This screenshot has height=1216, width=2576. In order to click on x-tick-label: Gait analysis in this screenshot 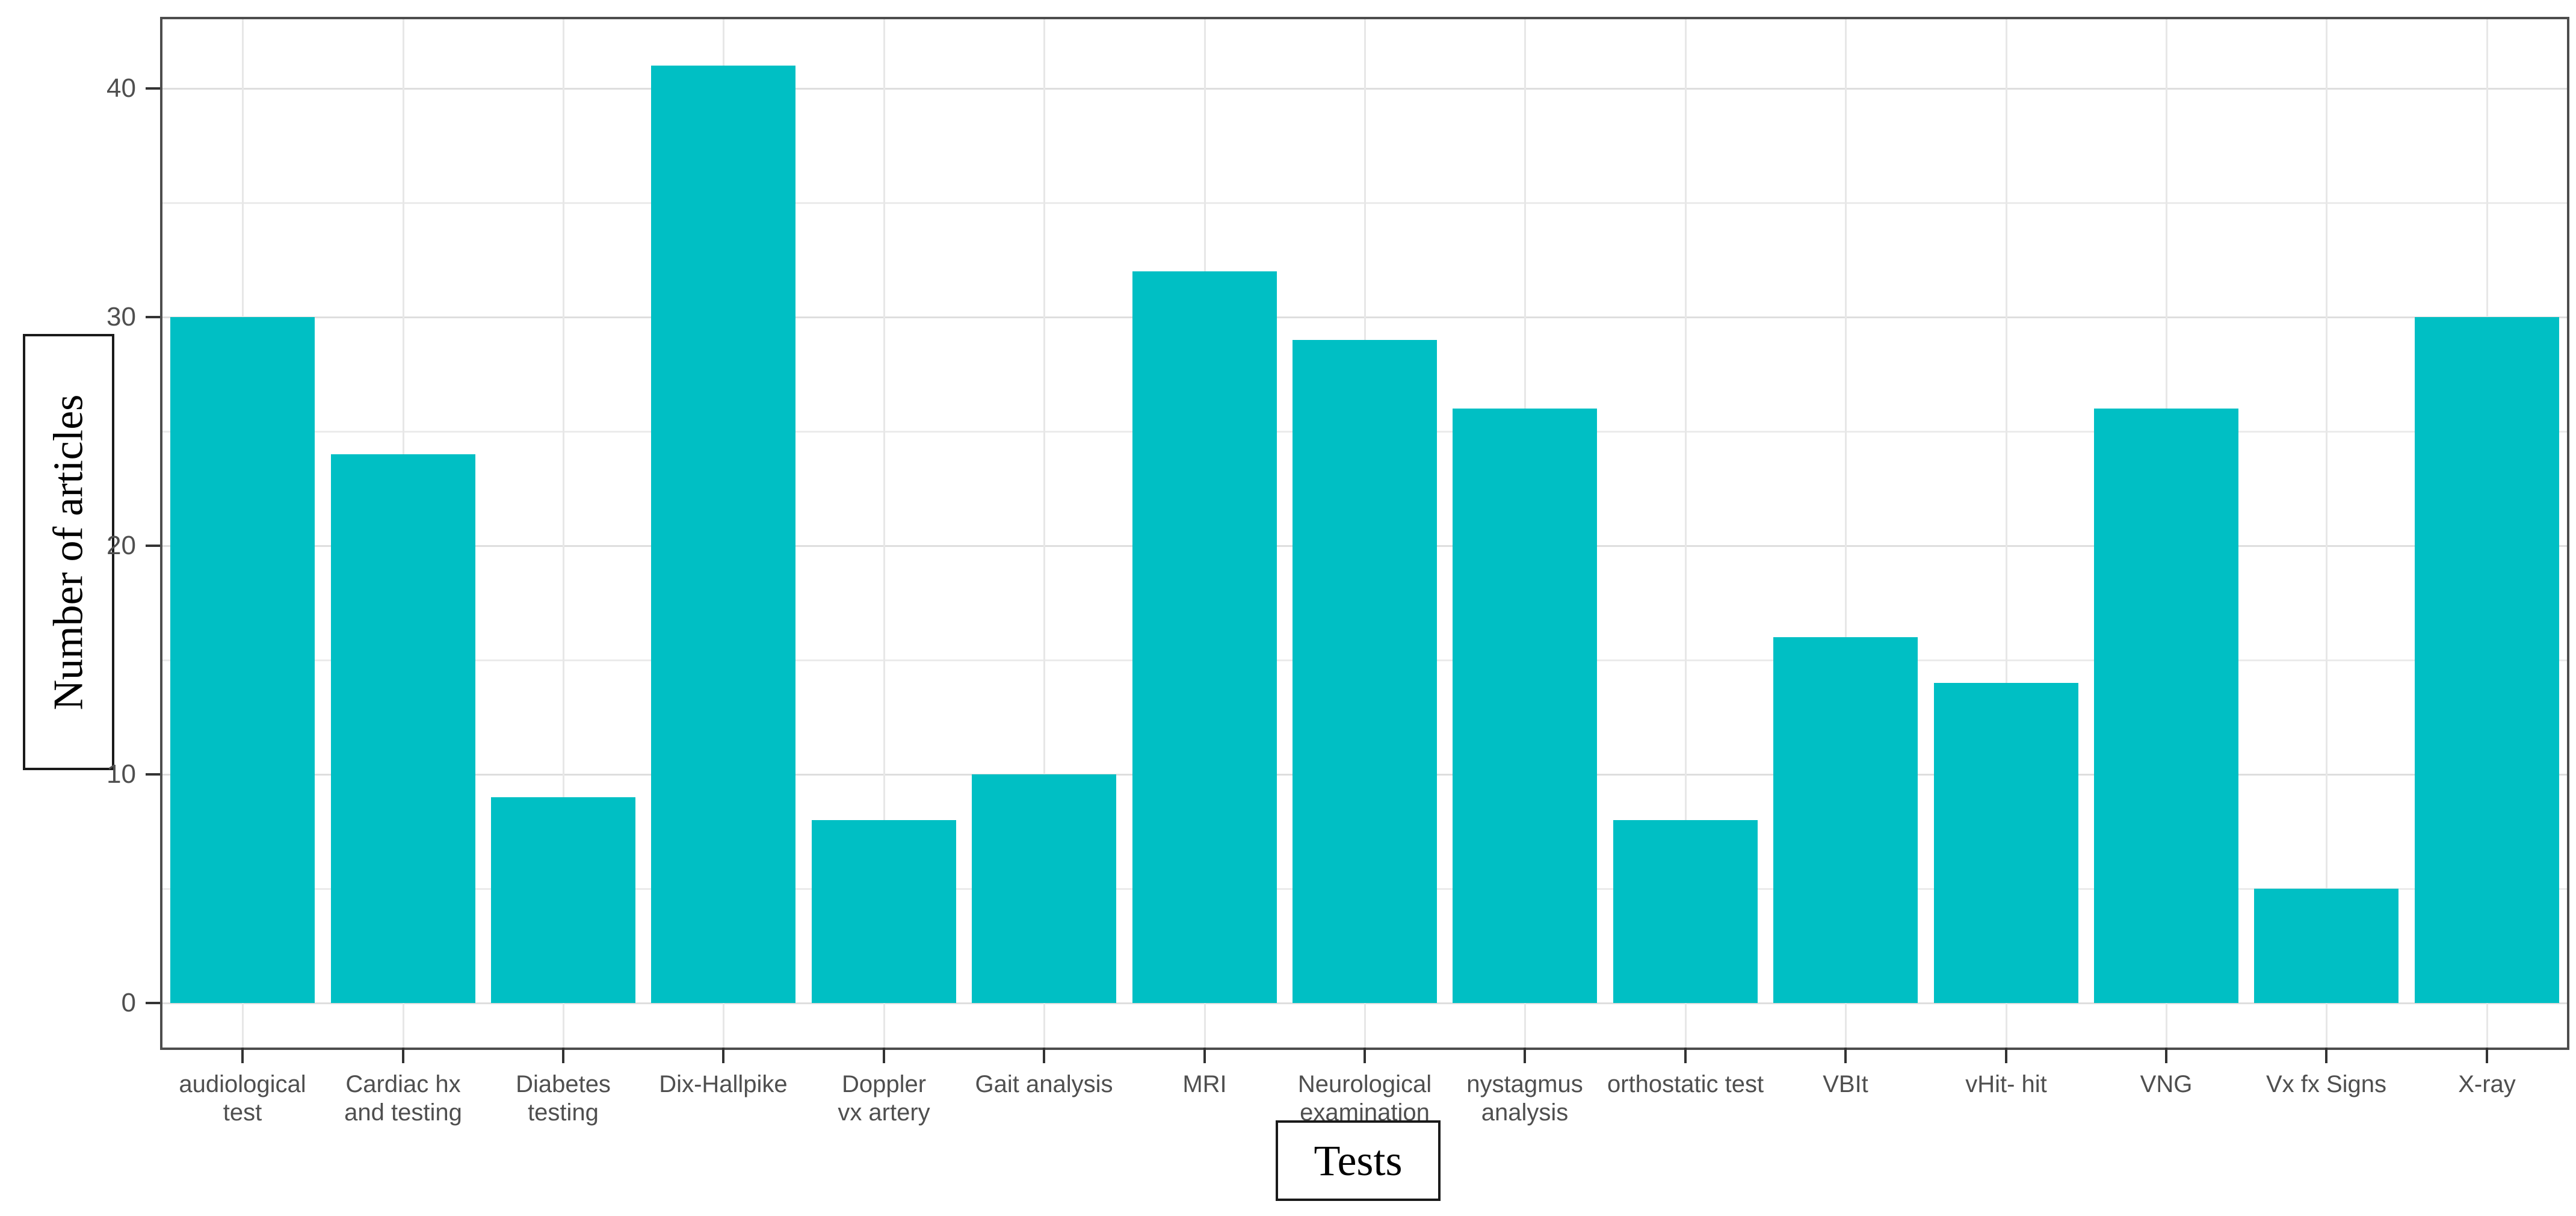, I will do `click(1044, 1084)`.